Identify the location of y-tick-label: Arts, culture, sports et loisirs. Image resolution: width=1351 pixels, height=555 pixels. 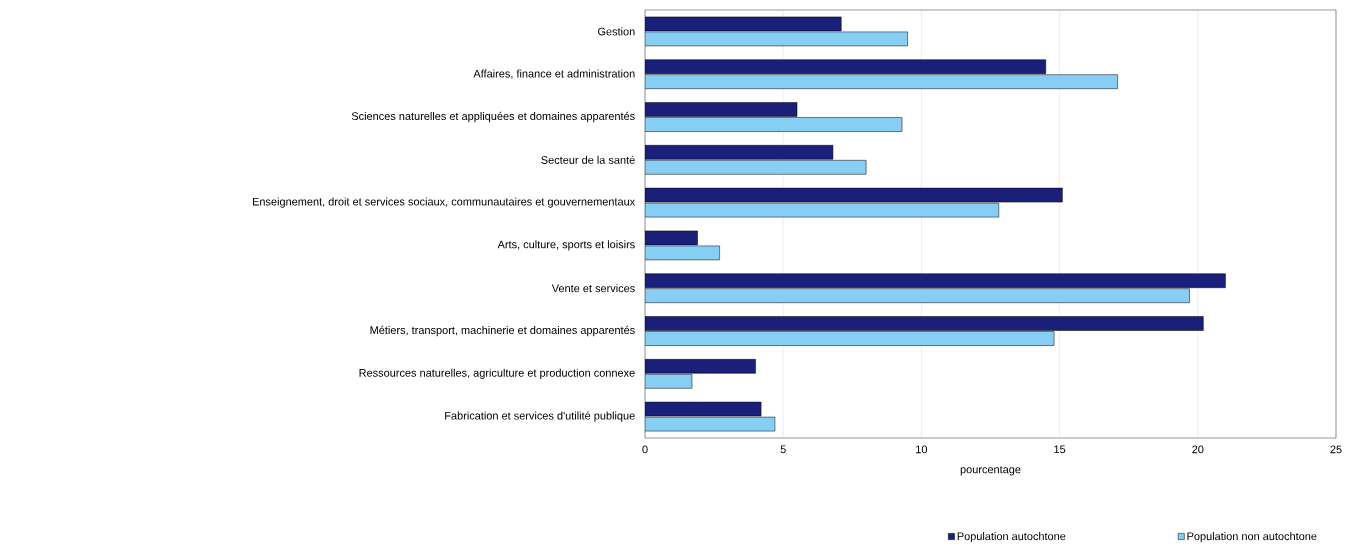
(566, 245).